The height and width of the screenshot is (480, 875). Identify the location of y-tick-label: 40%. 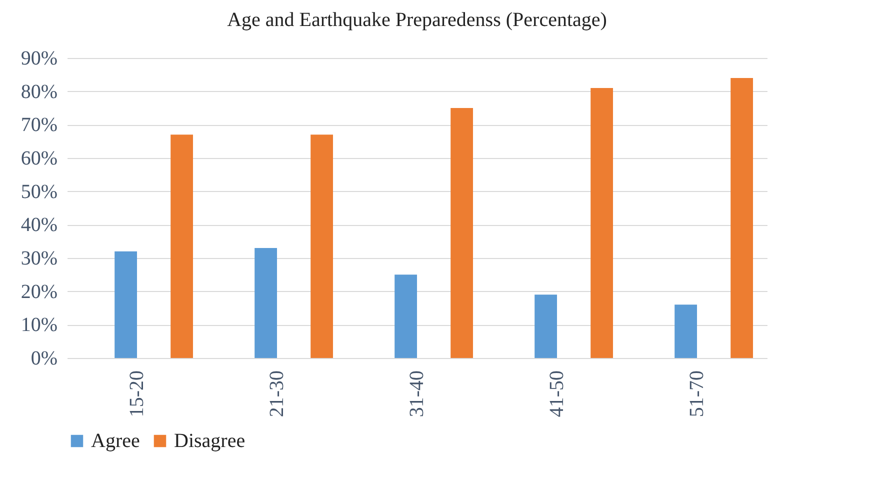
(39, 225).